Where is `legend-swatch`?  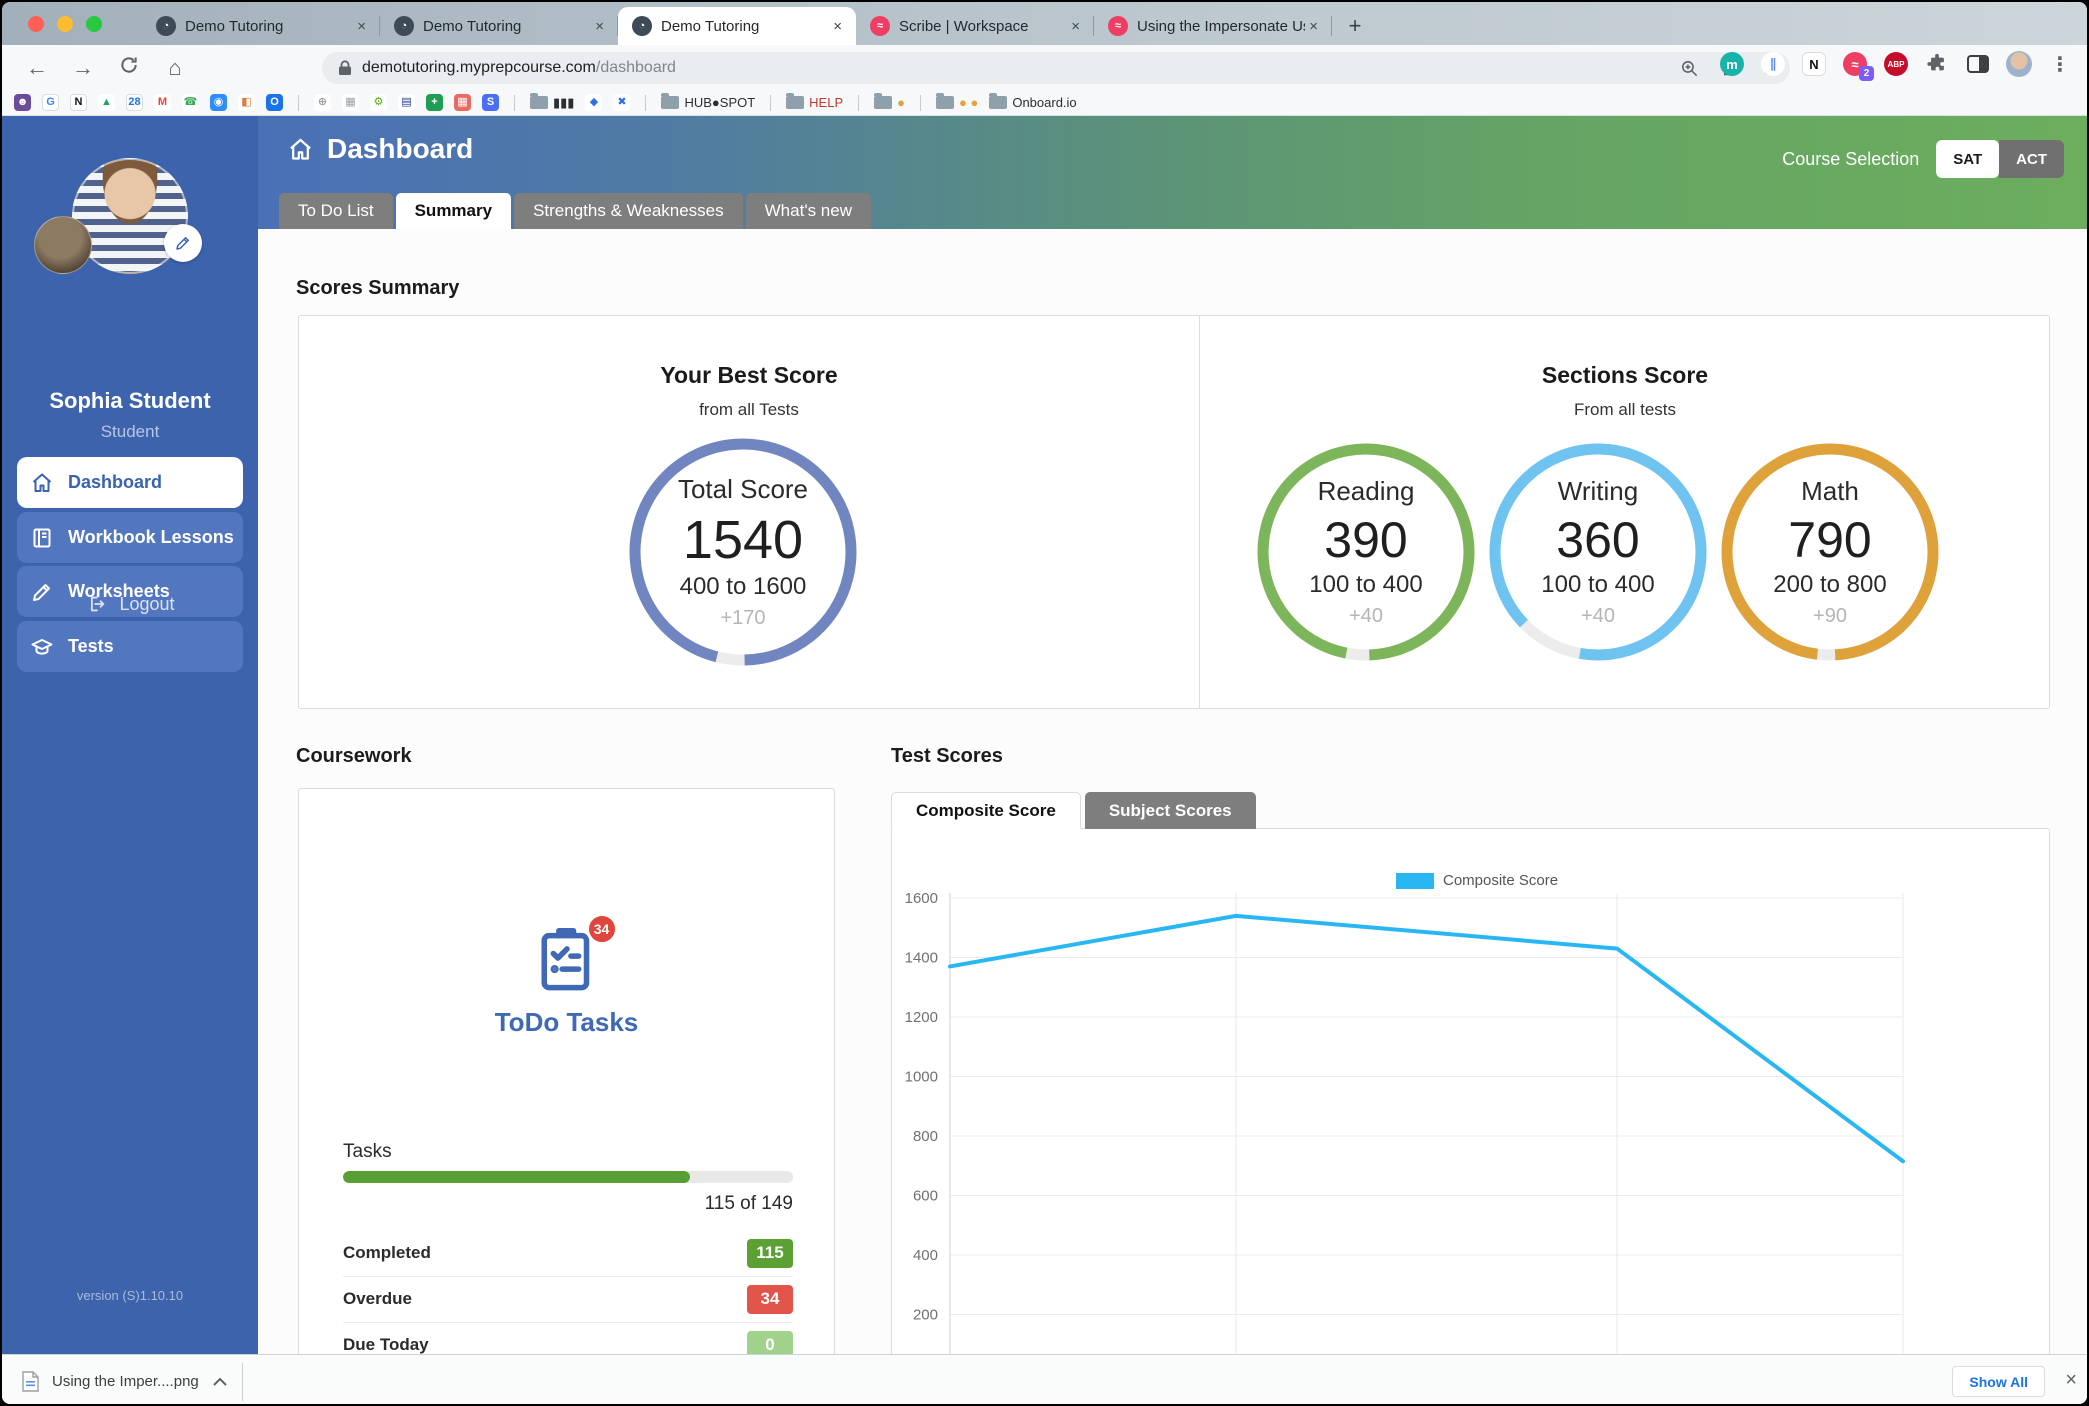
legend-swatch is located at coordinates (1415, 880).